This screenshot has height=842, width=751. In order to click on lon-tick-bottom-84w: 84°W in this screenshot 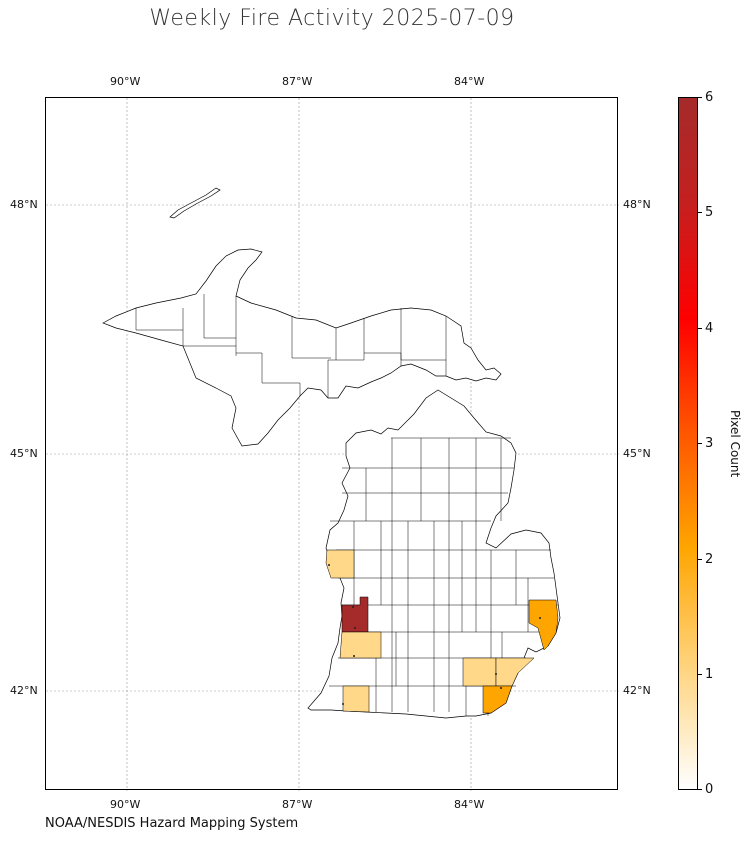, I will do `click(469, 804)`.